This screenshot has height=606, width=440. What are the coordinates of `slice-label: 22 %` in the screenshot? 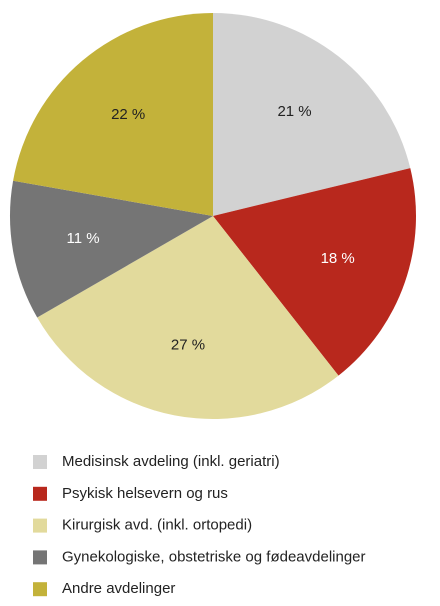 It's located at (128, 114).